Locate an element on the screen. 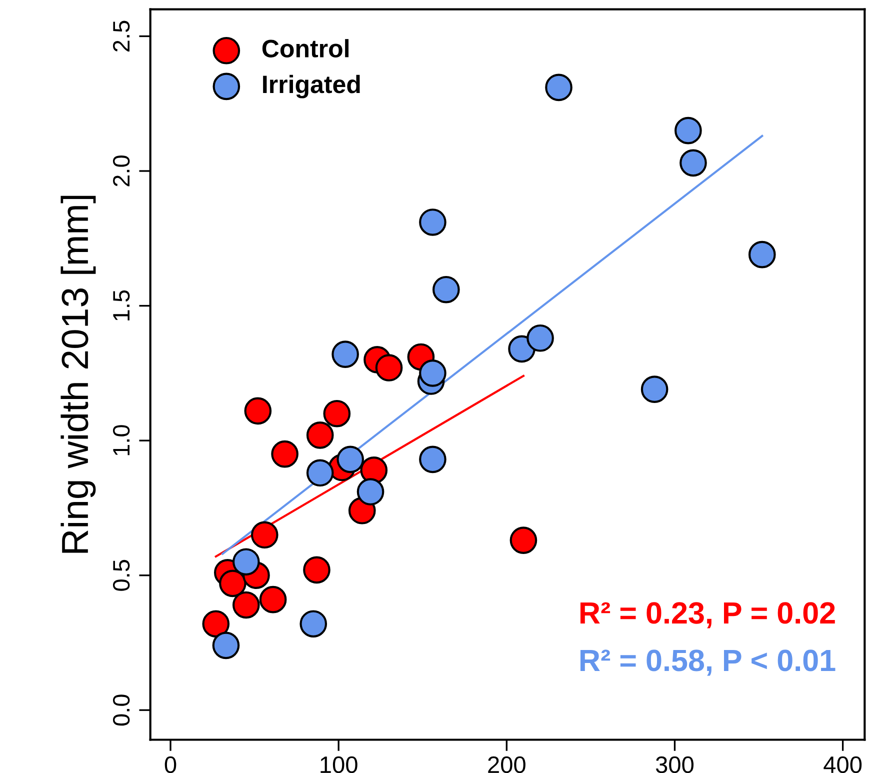 Image resolution: width=869 pixels, height=773 pixels. y-tick-label: 2.5 is located at coordinates (121, 36).